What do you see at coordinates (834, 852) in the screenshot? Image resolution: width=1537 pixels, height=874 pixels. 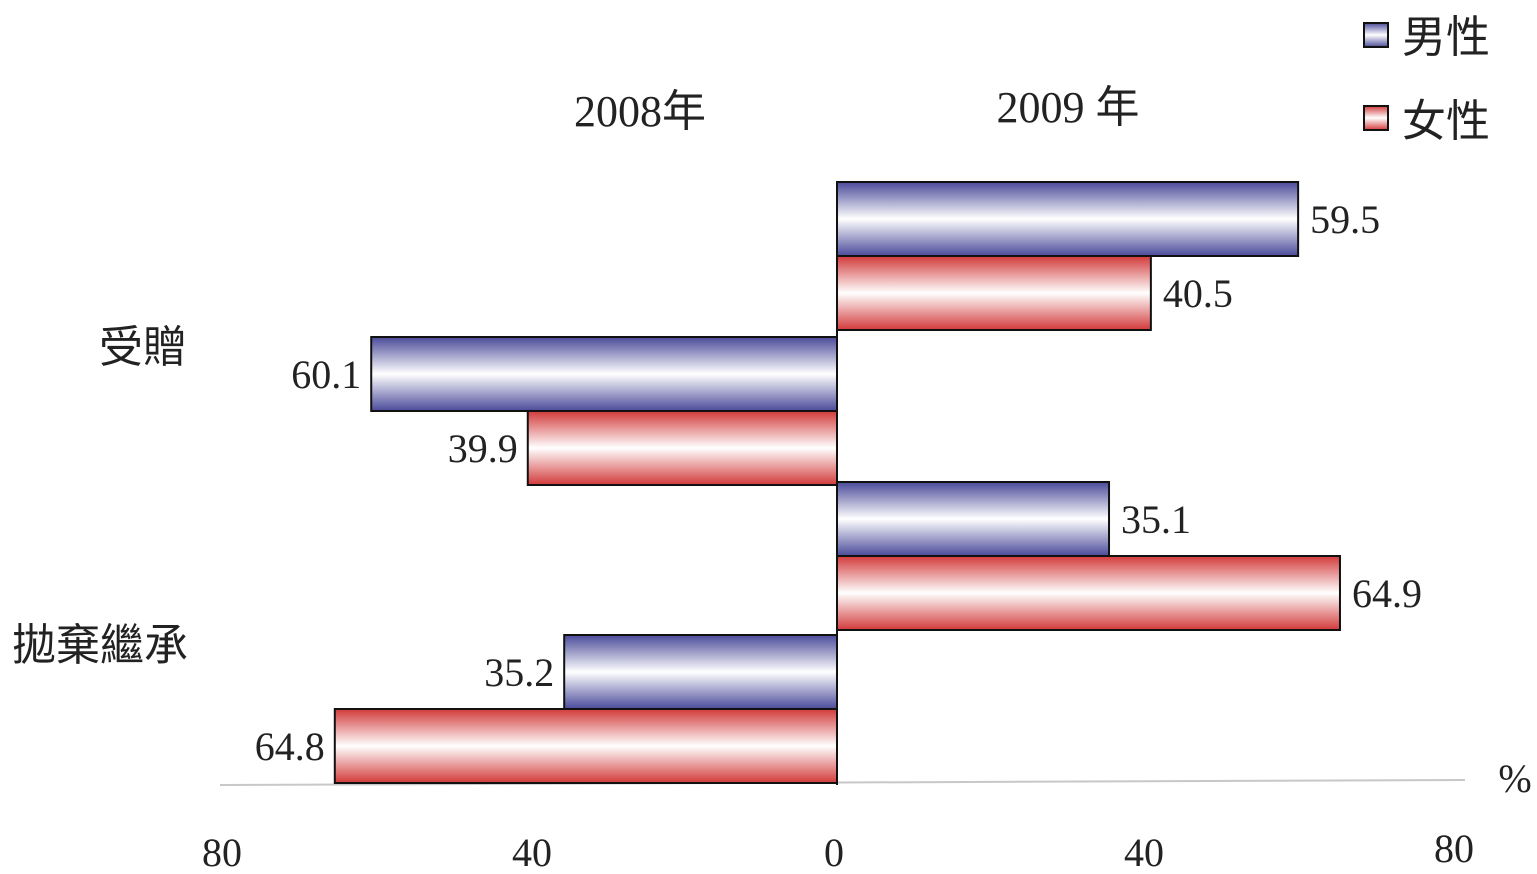 I see `x-tick-label: 0` at bounding box center [834, 852].